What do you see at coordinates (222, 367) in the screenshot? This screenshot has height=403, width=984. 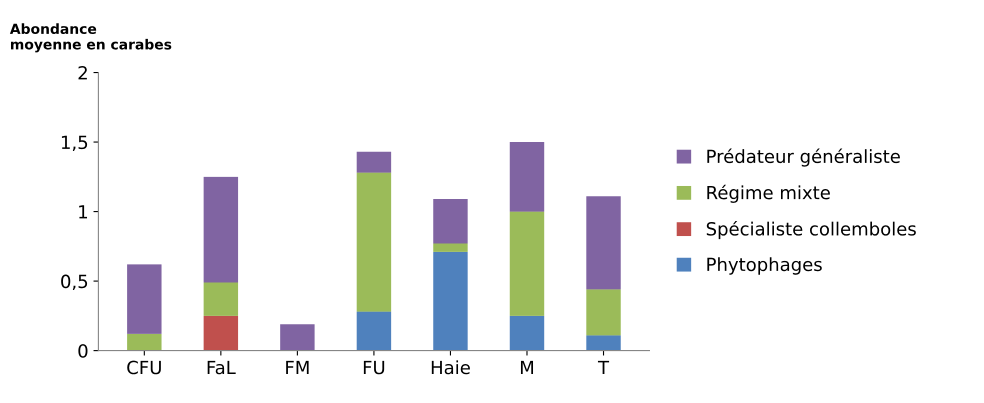 I see `x-tick-label: FaL` at bounding box center [222, 367].